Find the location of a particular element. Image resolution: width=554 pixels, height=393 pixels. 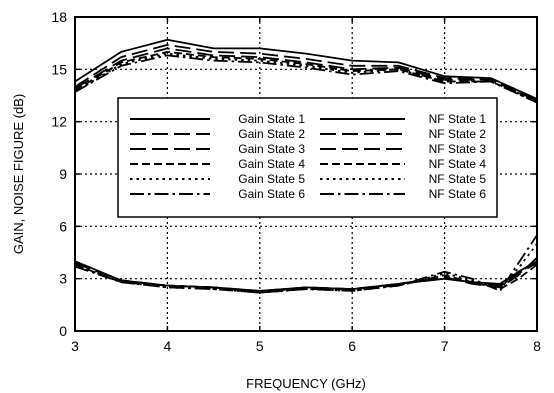

y-tick-label: 6 is located at coordinates (63, 226).